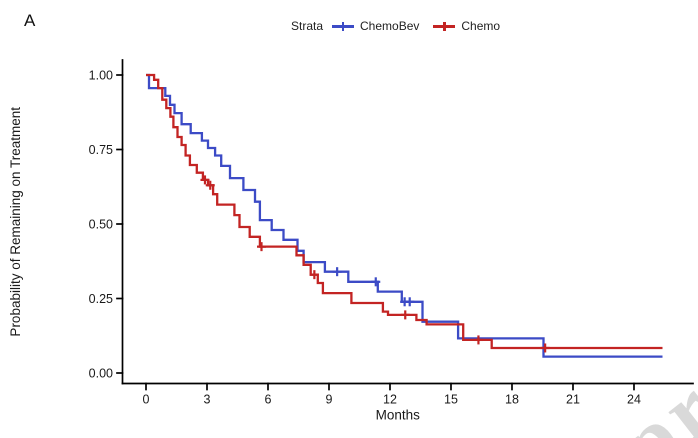 Image resolution: width=698 pixels, height=438 pixels. Describe the element at coordinates (451, 400) in the screenshot. I see `x-tick-label: 15` at that location.